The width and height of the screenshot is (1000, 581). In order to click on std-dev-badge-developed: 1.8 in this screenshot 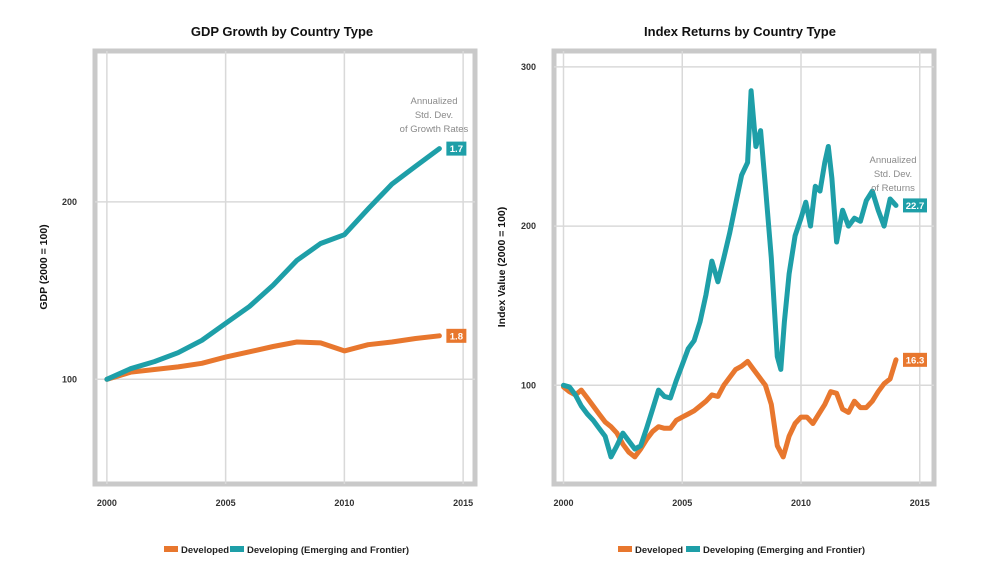, I will do `click(456, 335)`.